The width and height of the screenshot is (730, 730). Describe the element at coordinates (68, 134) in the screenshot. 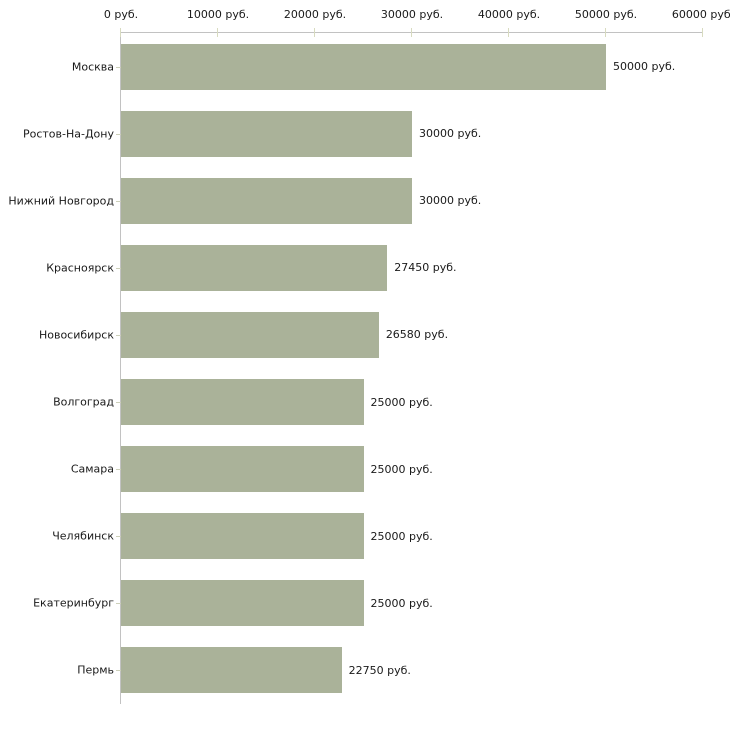

I see `category-label: Ростов-На-Дону` at that location.